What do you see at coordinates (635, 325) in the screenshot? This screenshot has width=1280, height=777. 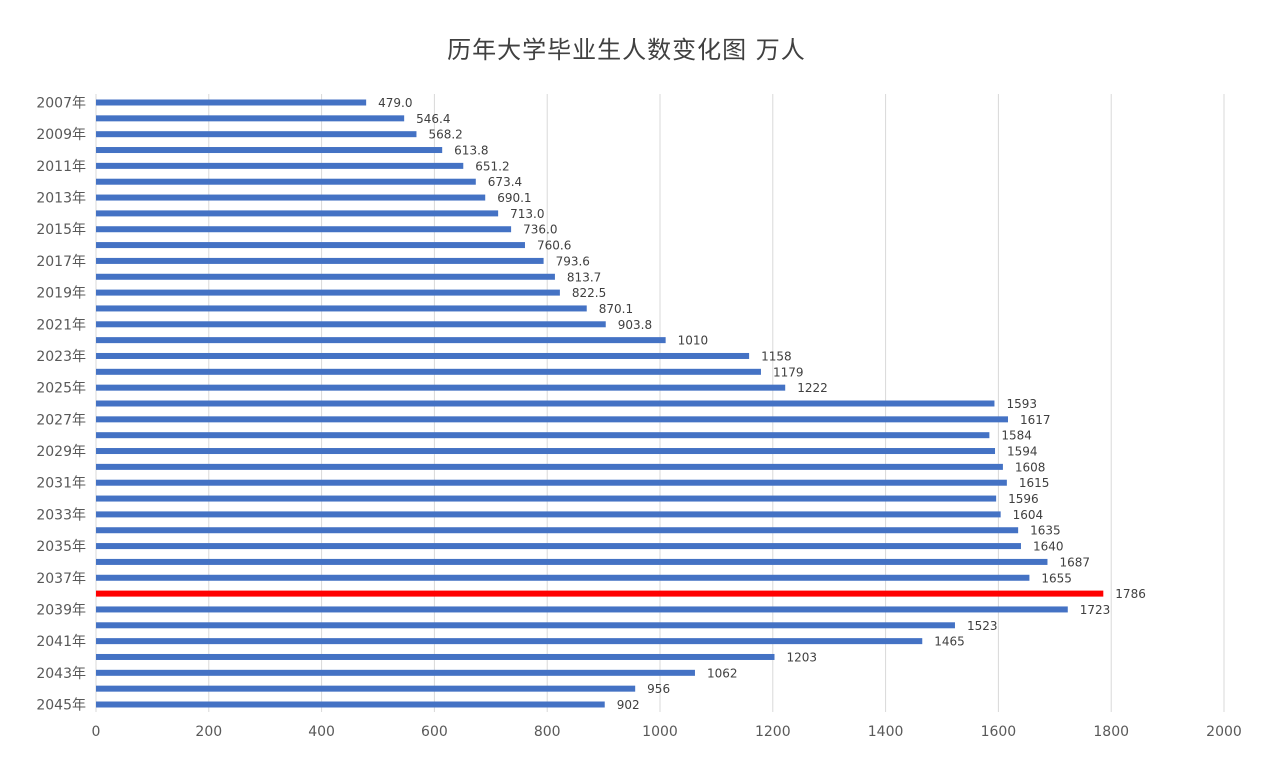 I see `data-label: 903.8` at bounding box center [635, 325].